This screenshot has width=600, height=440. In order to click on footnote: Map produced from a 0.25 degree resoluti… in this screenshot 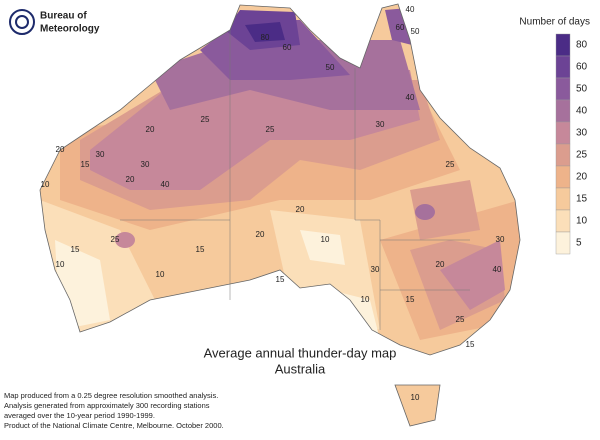, I will do `click(111, 395)`.